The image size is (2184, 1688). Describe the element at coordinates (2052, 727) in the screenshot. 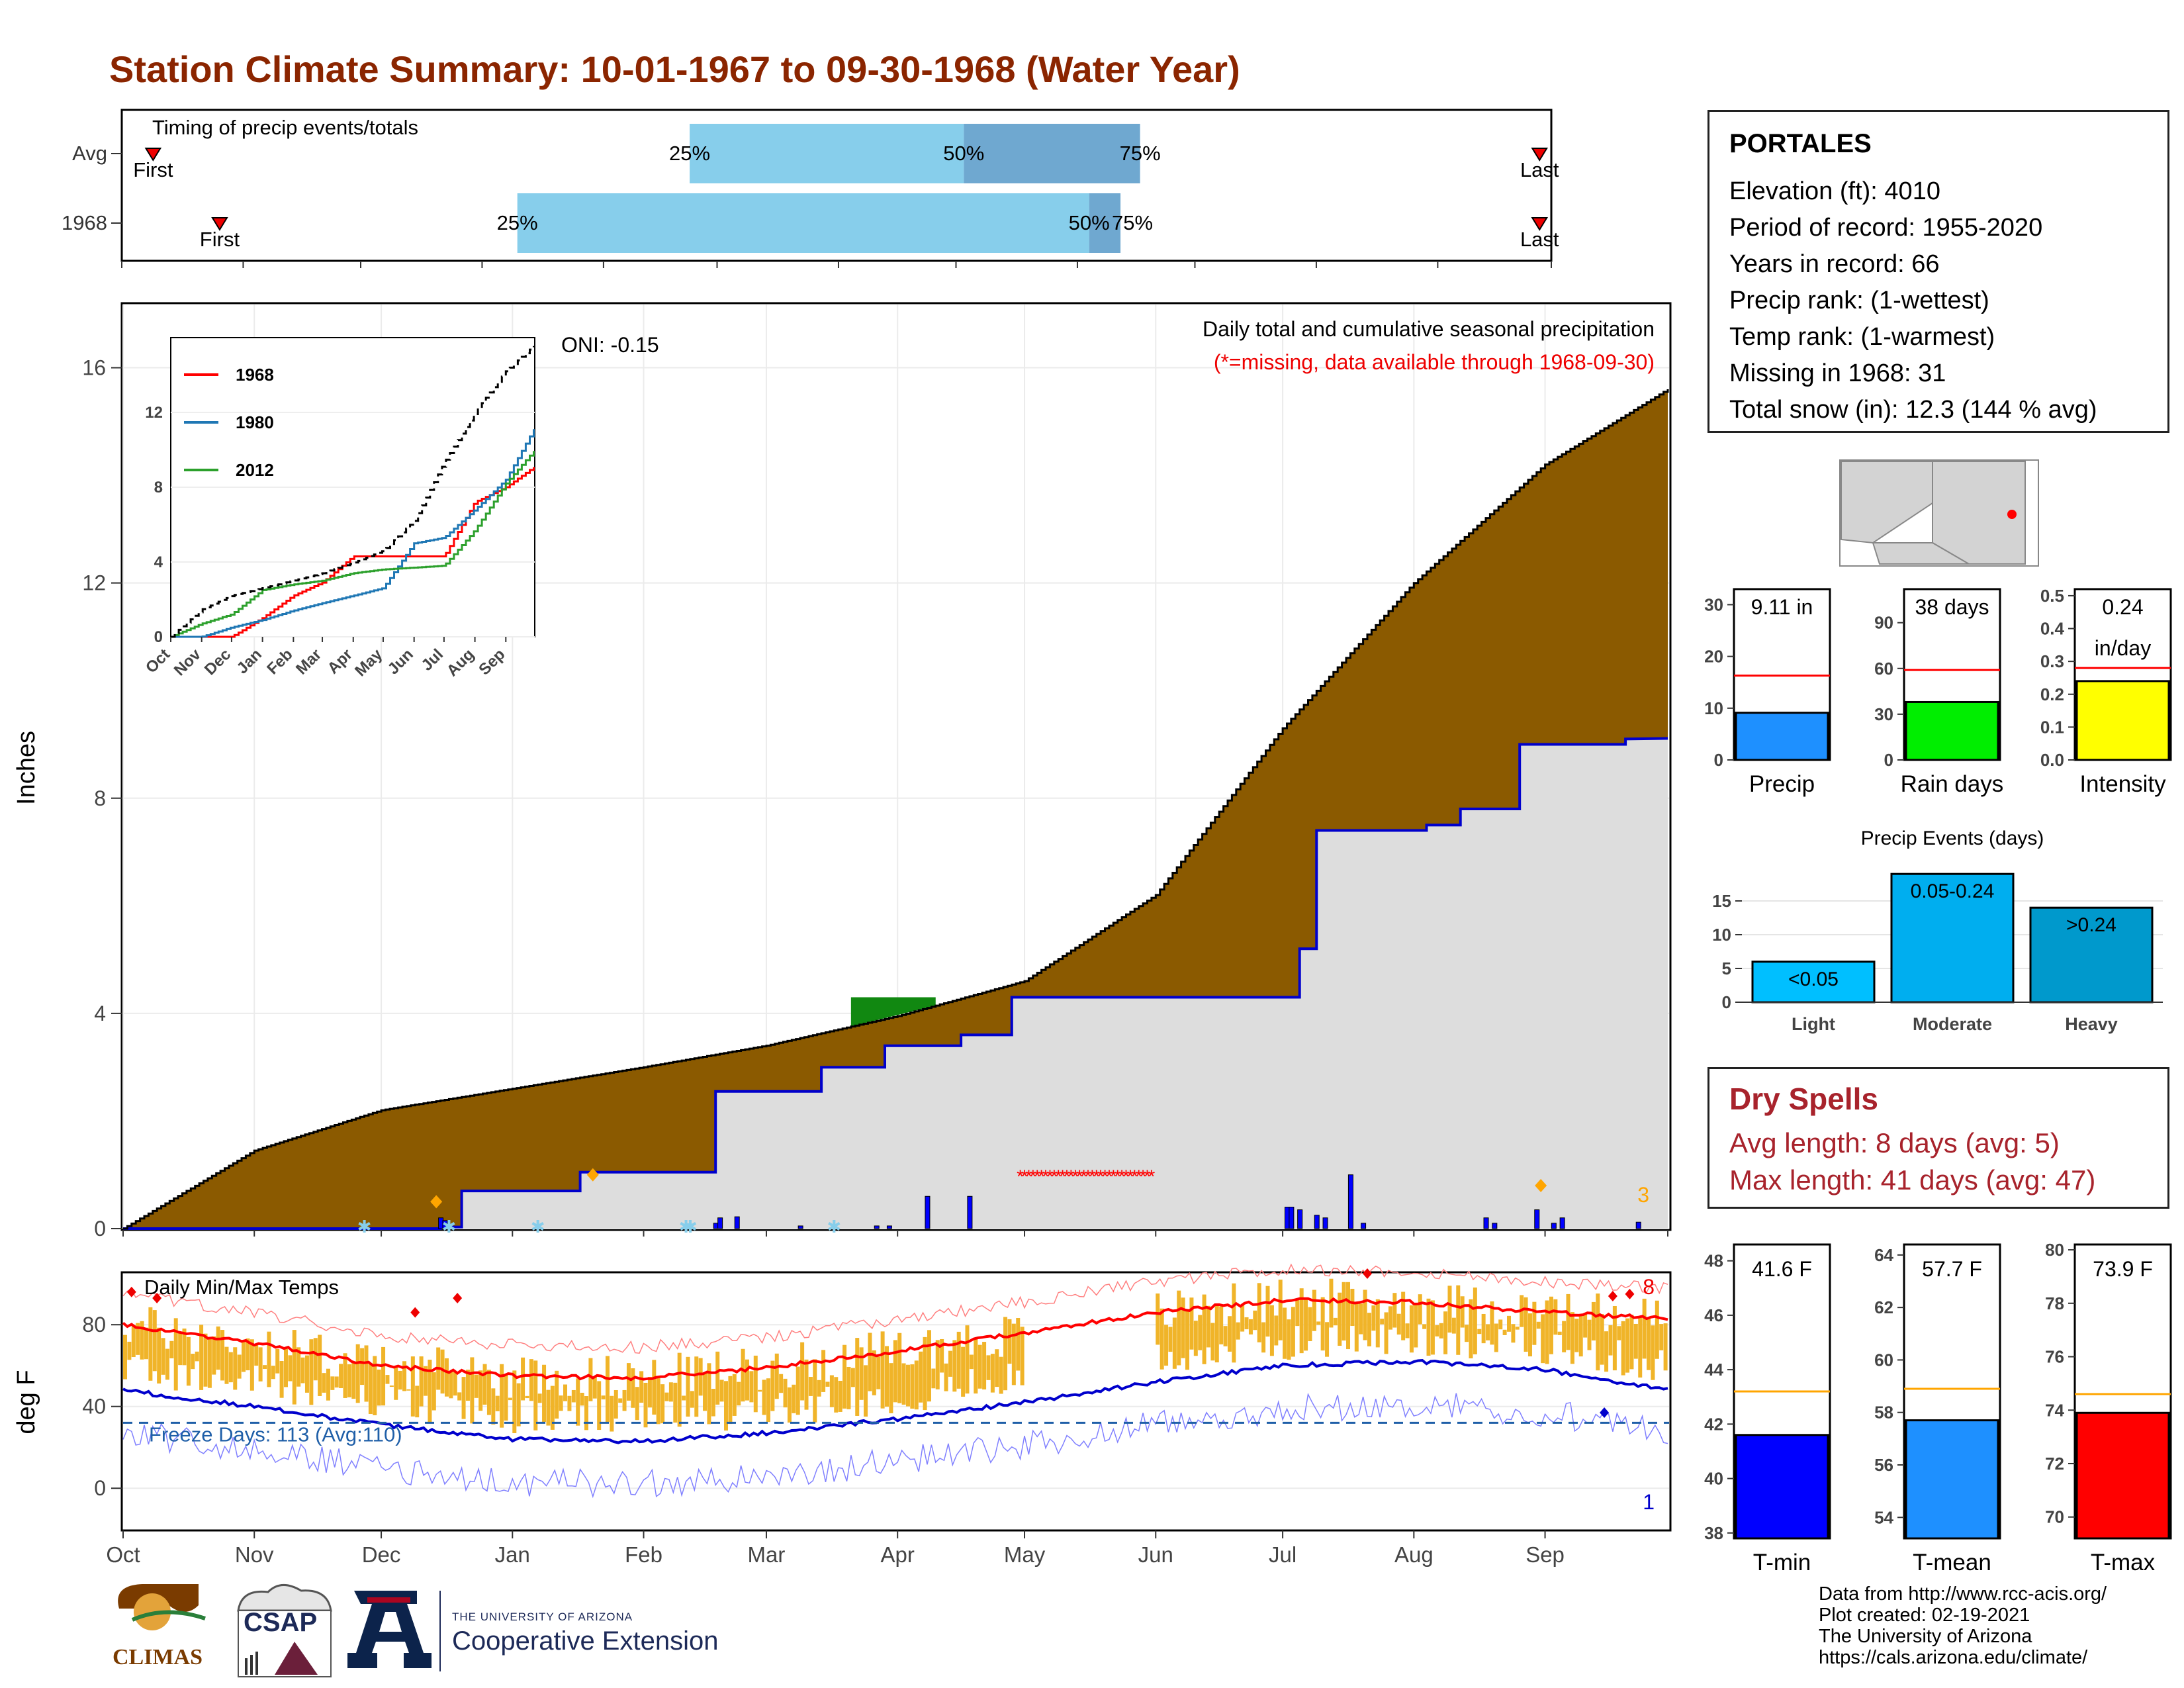

I see `summary-bar-tick-label: 0.1` at that location.